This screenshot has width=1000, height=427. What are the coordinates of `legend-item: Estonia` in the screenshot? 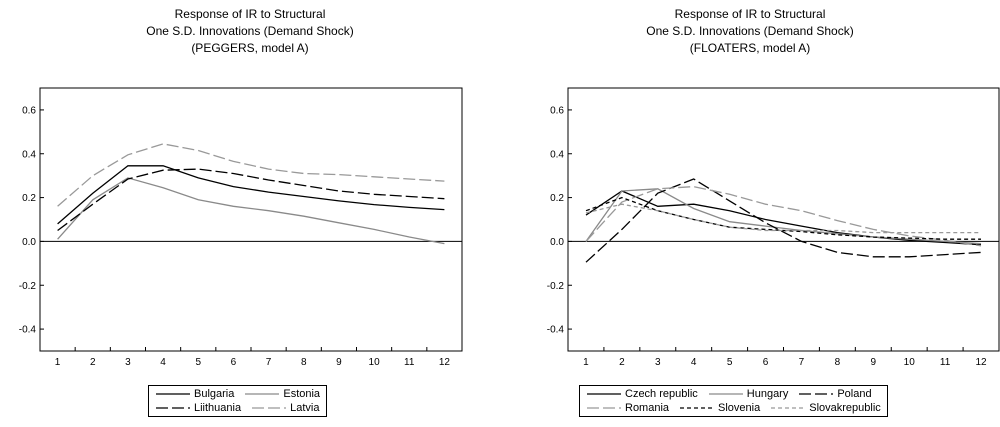 It's located at (282, 394).